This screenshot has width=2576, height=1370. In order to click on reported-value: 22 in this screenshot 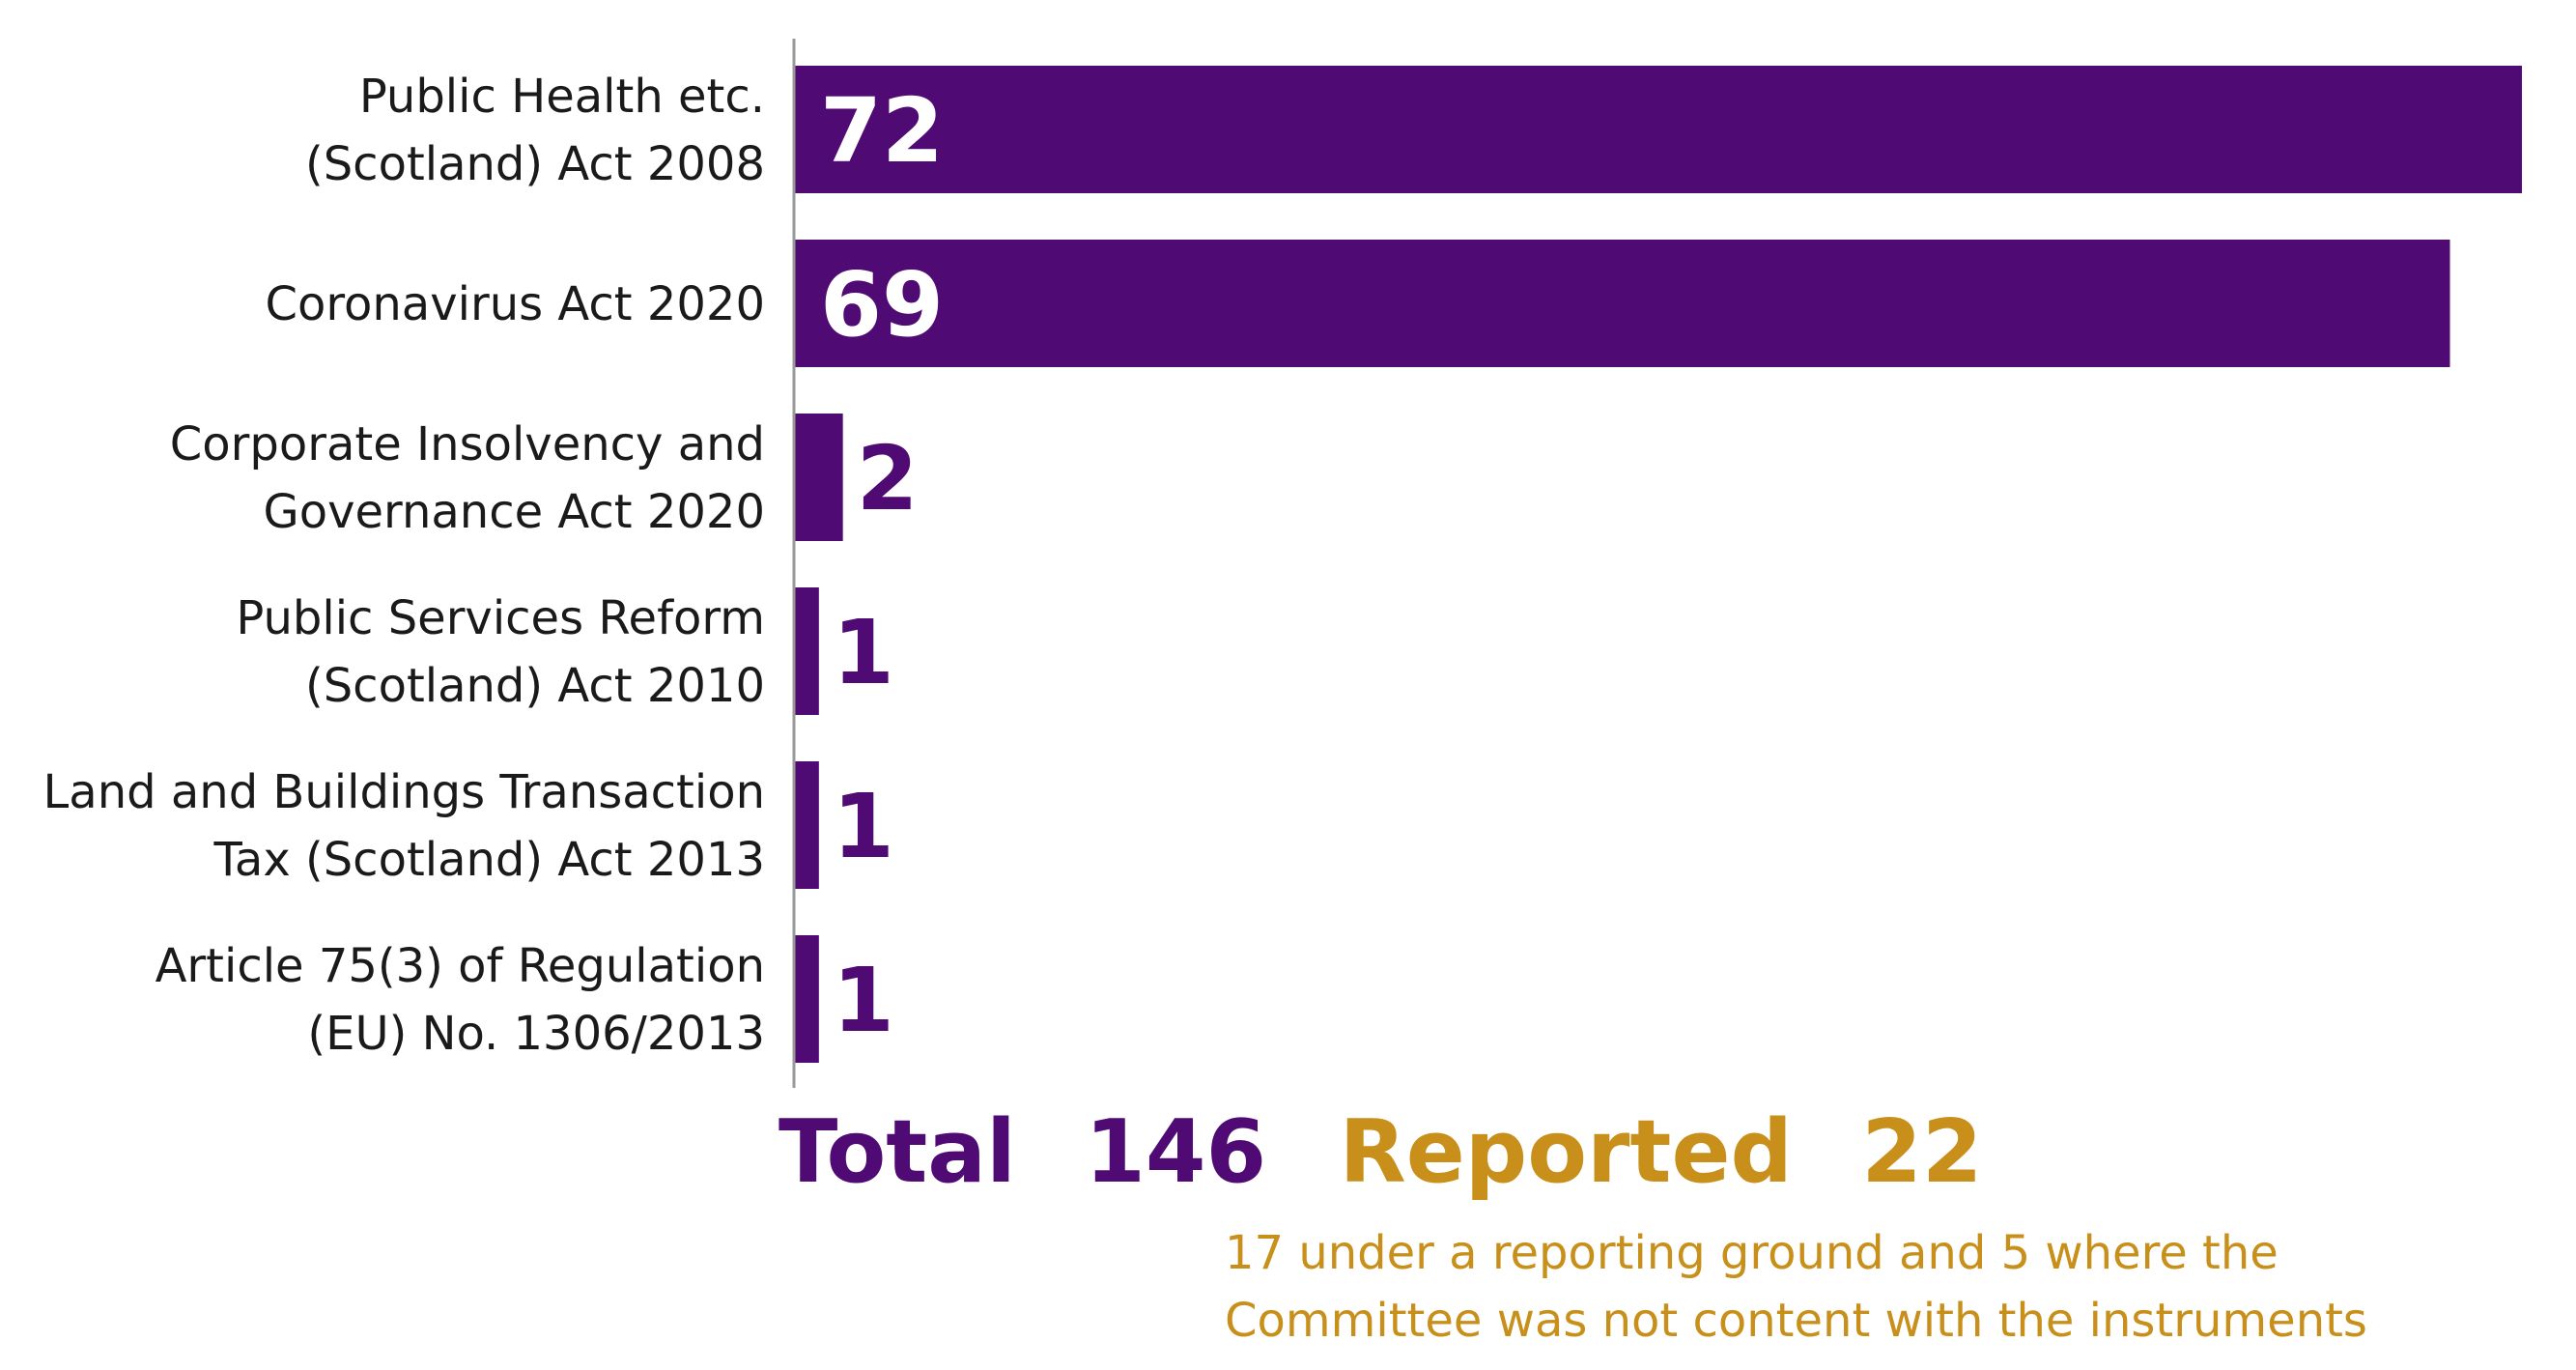, I will do `click(1922, 1152)`.